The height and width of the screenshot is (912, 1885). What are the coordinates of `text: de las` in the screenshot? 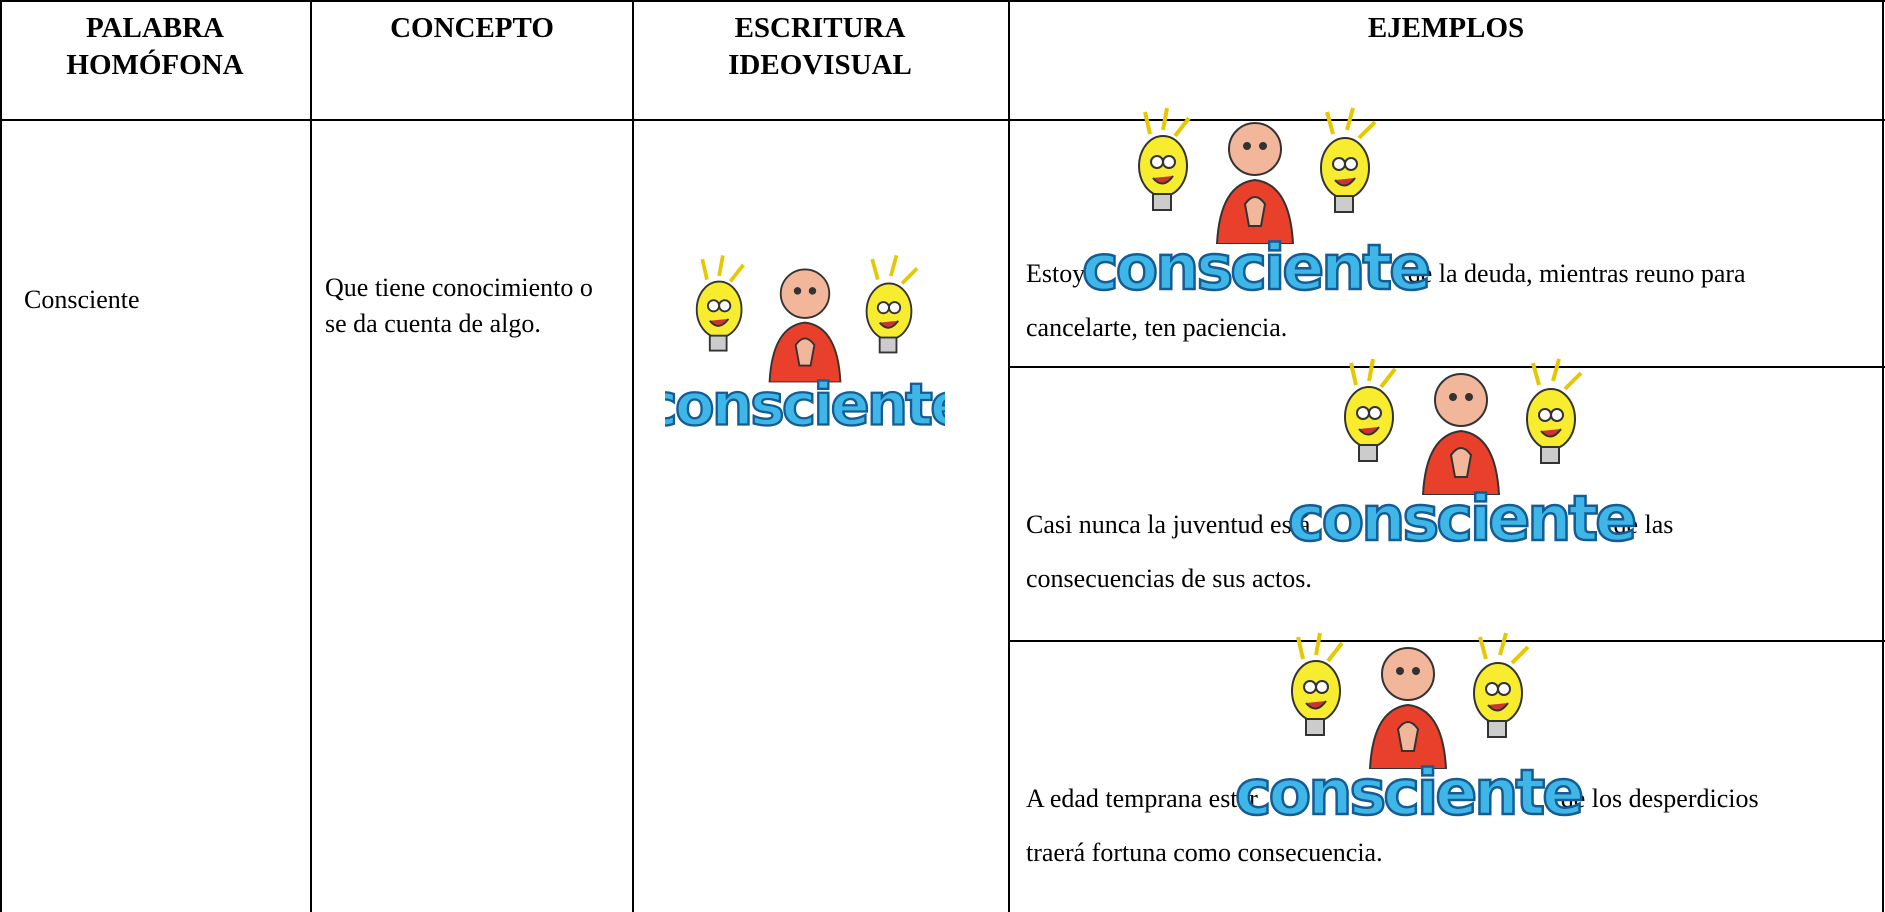 It's located at (1643, 524).